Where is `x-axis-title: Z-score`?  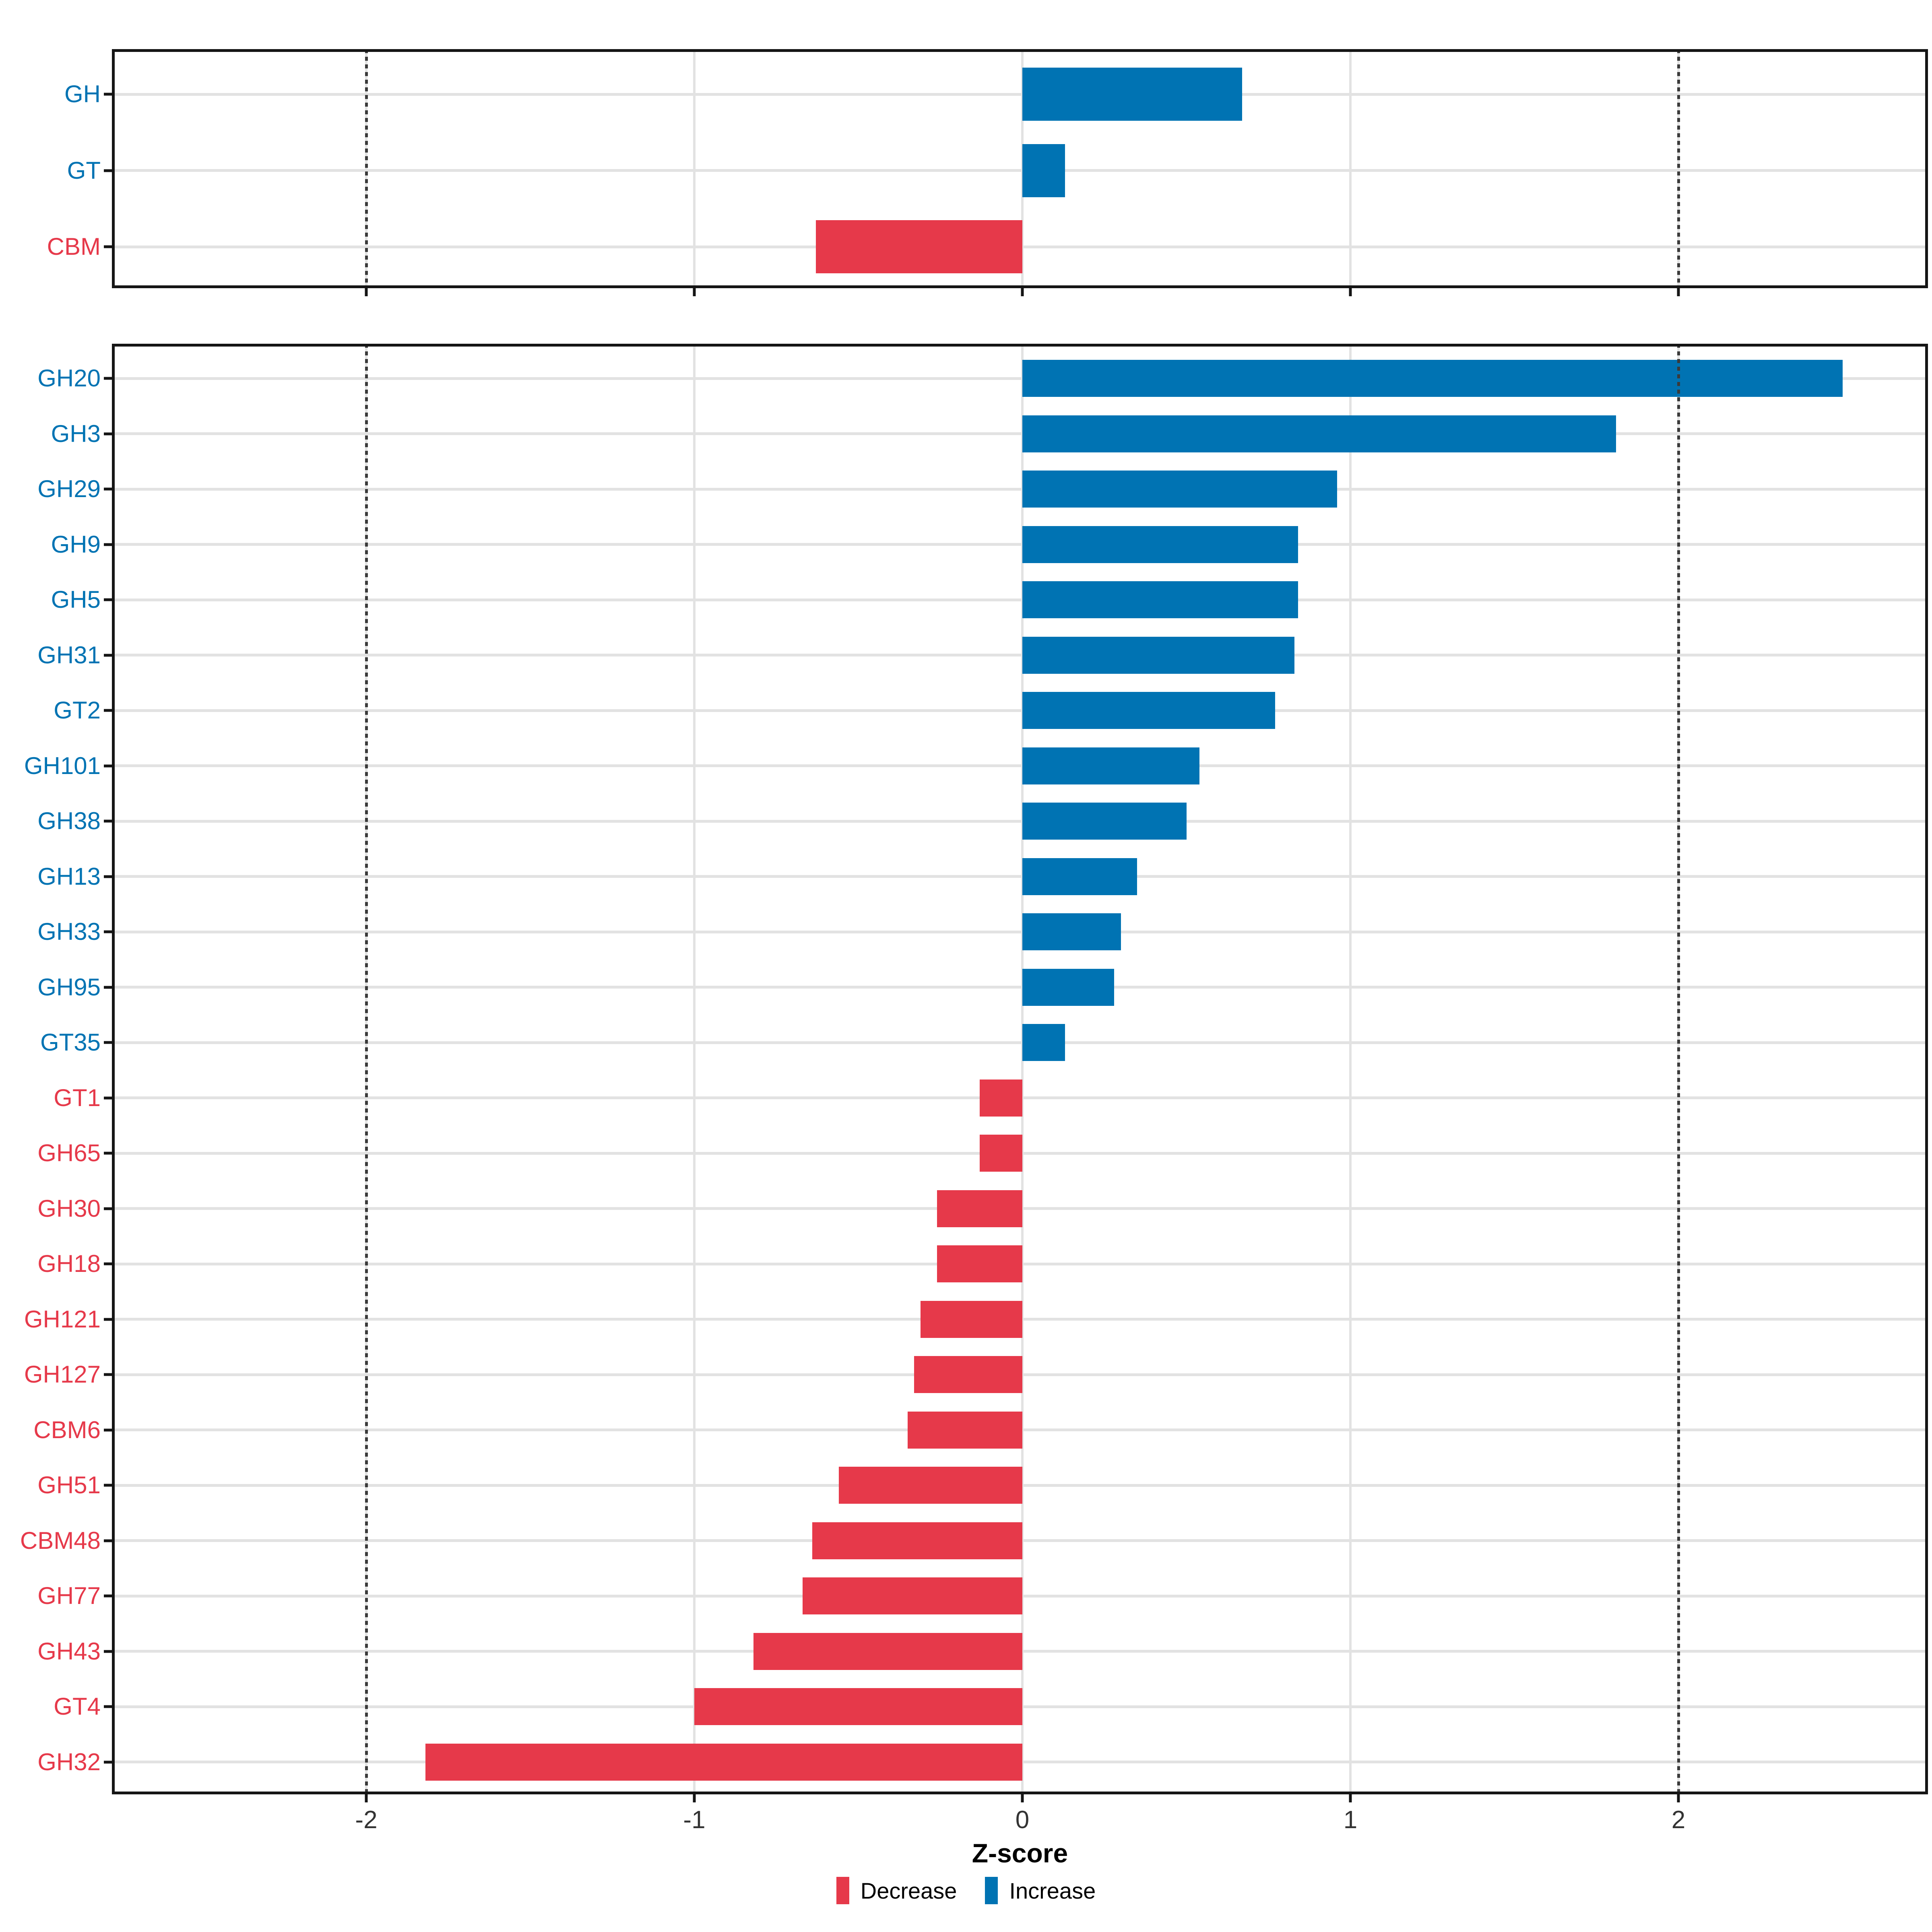
x-axis-title: Z-score is located at coordinates (1020, 1853).